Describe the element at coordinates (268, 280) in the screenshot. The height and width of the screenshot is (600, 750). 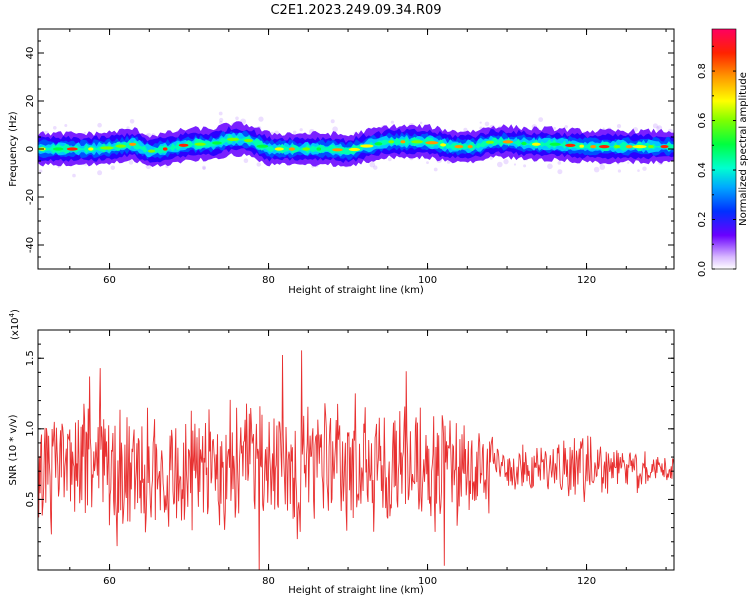
I see `spectrogram-x-tick-label: 80` at that location.